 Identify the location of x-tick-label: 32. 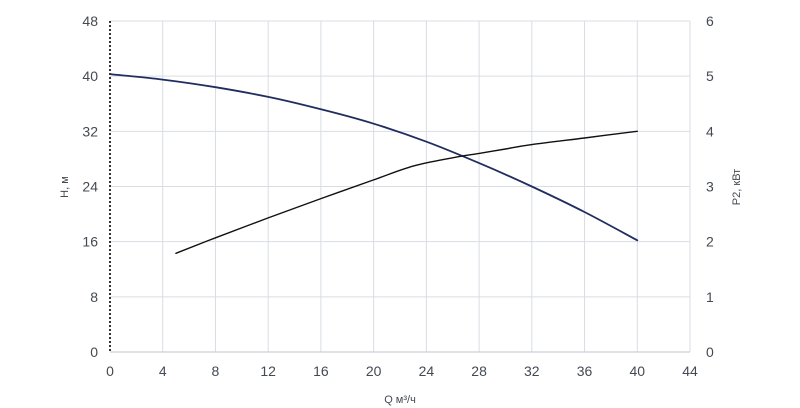
(532, 371).